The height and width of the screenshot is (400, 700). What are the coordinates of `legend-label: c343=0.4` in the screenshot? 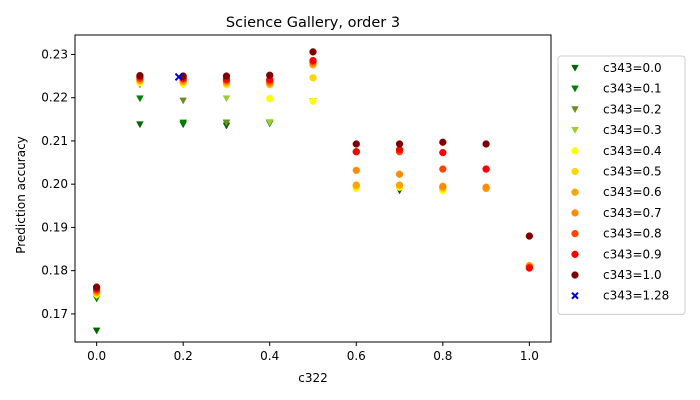 It's located at (632, 151).